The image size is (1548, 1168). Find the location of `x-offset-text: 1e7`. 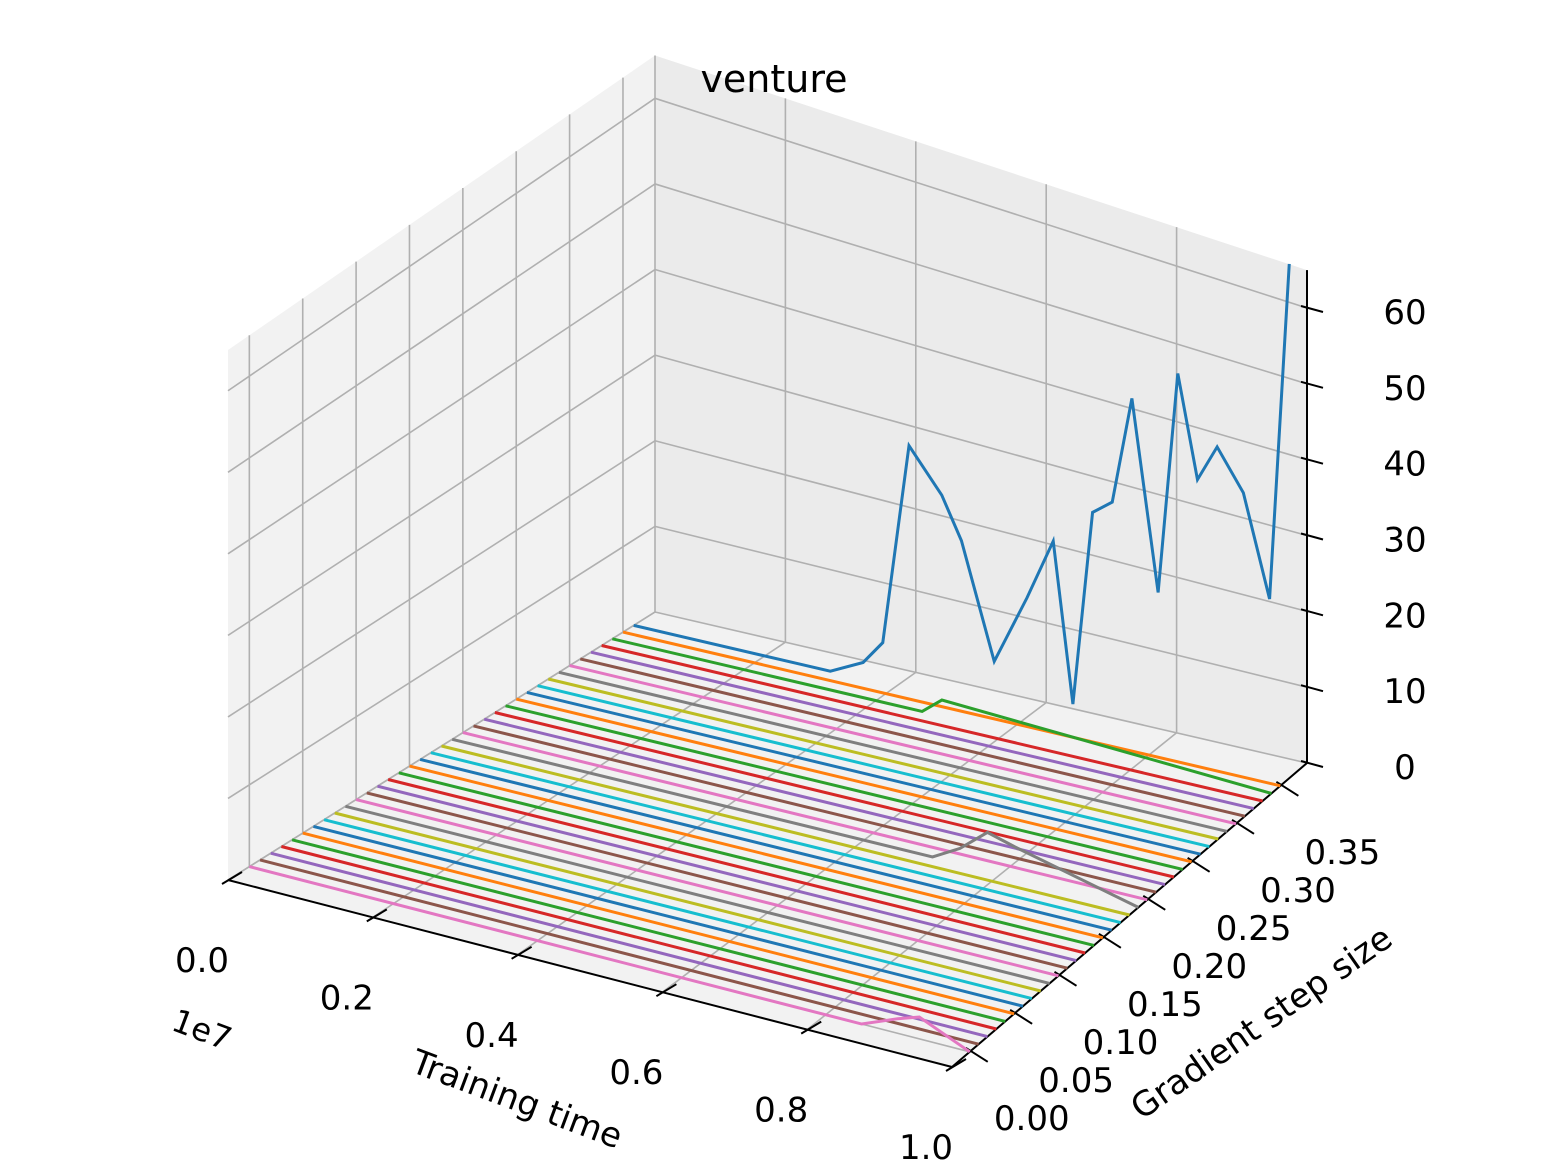

x-offset-text: 1e7 is located at coordinates (202, 1029).